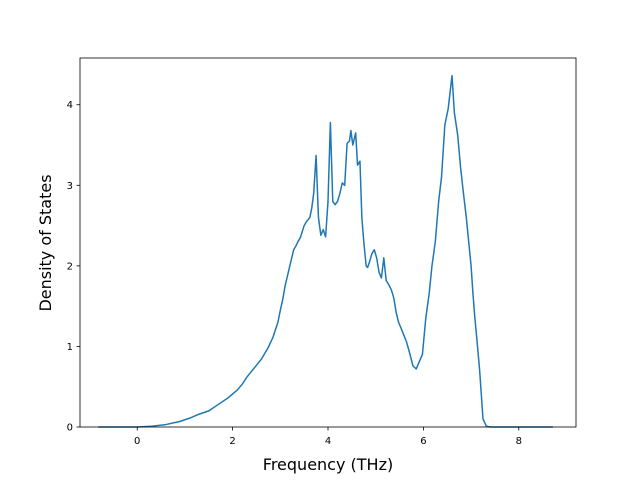 The image size is (640, 480). Describe the element at coordinates (70, 105) in the screenshot. I see `y-tick-label: 4` at that location.